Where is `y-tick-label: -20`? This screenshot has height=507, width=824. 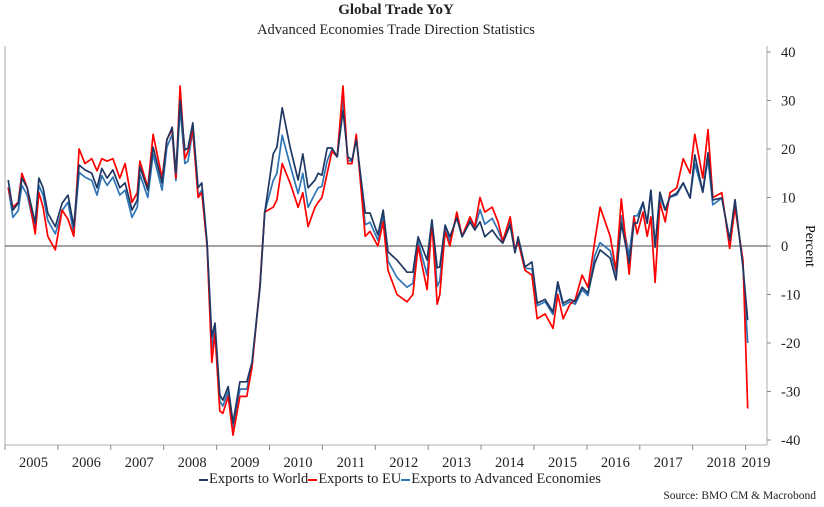 y-tick-label: -20 is located at coordinates (790, 344).